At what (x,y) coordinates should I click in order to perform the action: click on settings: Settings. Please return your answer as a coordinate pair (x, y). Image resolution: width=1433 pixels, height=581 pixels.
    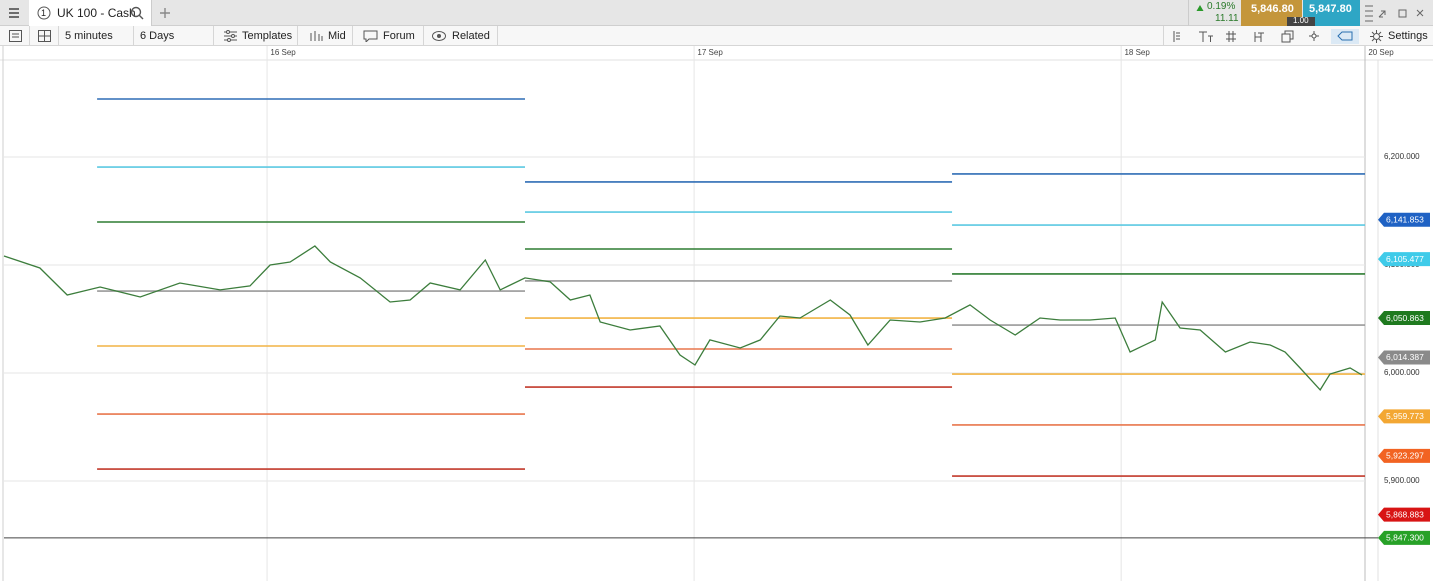
    Looking at the image, I should click on (1408, 36).